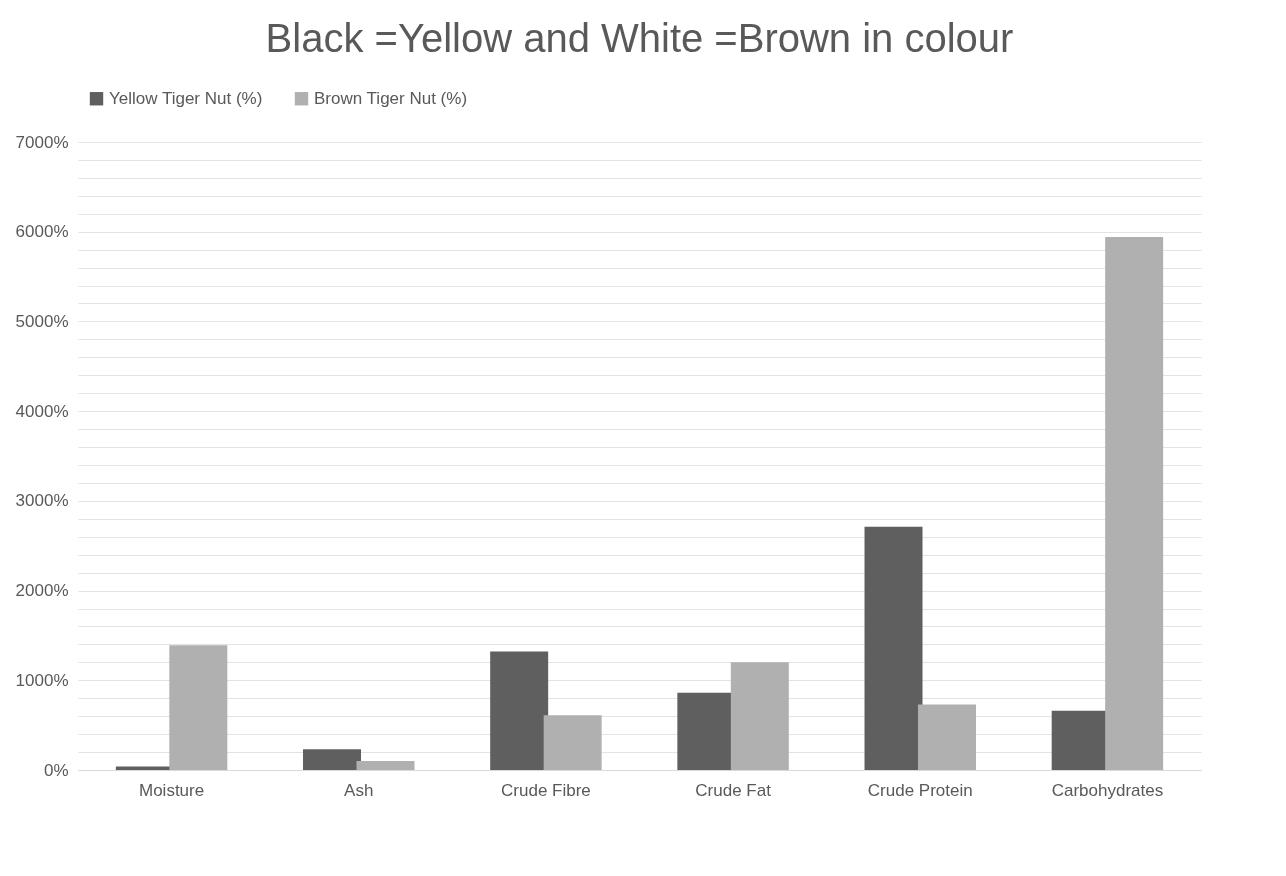 The height and width of the screenshot is (876, 1286). Describe the element at coordinates (42, 142) in the screenshot. I see `y-tick-label: 7000%` at that location.